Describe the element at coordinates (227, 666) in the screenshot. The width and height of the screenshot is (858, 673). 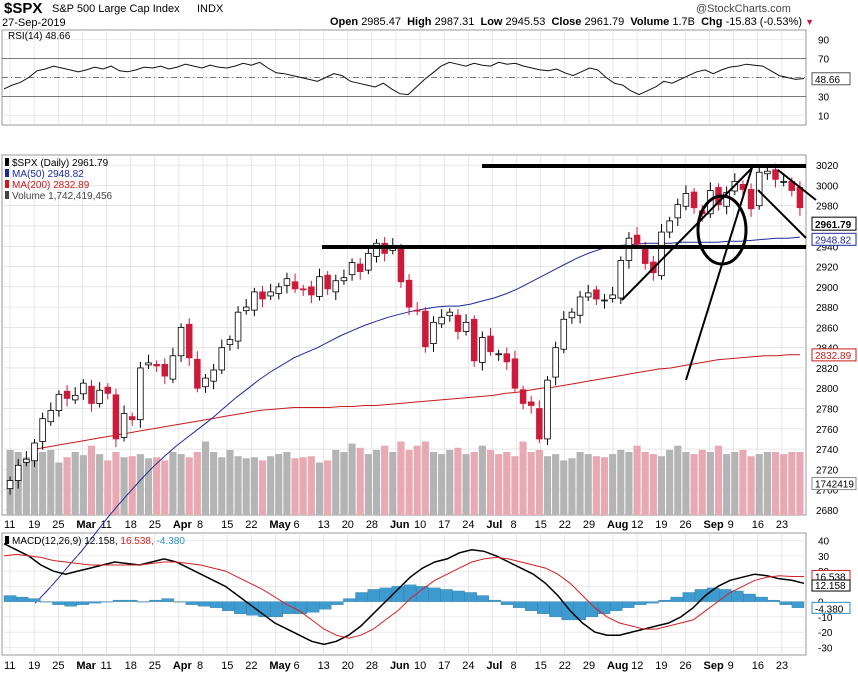
I see `x-tick-label-macd: 15` at that location.